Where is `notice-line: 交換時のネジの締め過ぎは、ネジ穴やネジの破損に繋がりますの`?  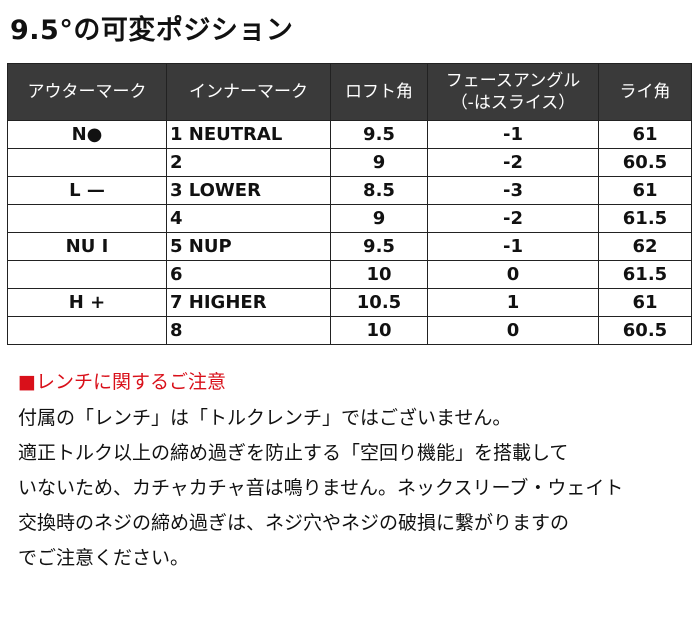 notice-line: 交換時のネジの締め過ぎは、ネジ穴やネジの破損に繋がりますの is located at coordinates (294, 523).